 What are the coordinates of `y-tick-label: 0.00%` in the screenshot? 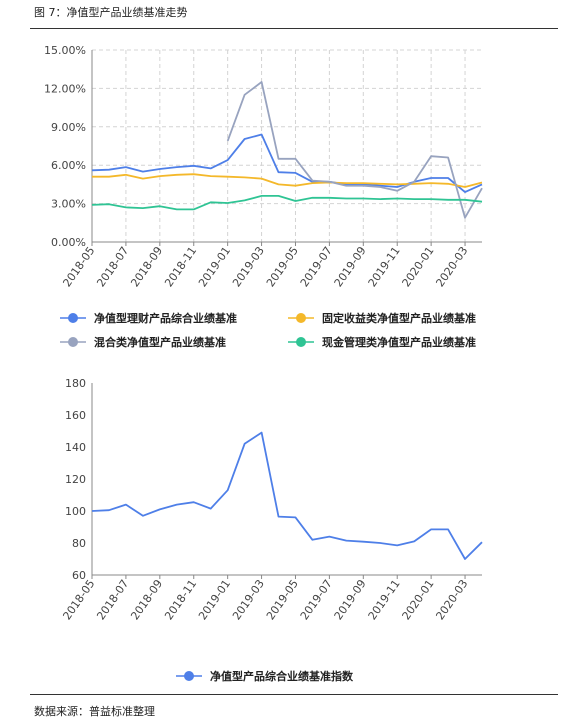 It's located at (68, 242).